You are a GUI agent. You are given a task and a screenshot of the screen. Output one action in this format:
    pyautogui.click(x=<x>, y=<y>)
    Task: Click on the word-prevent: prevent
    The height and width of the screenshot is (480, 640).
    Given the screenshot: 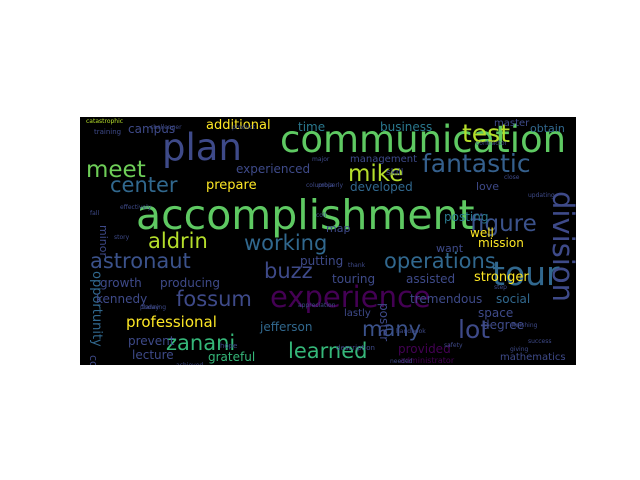 What is the action you would take?
    pyautogui.click(x=151, y=341)
    